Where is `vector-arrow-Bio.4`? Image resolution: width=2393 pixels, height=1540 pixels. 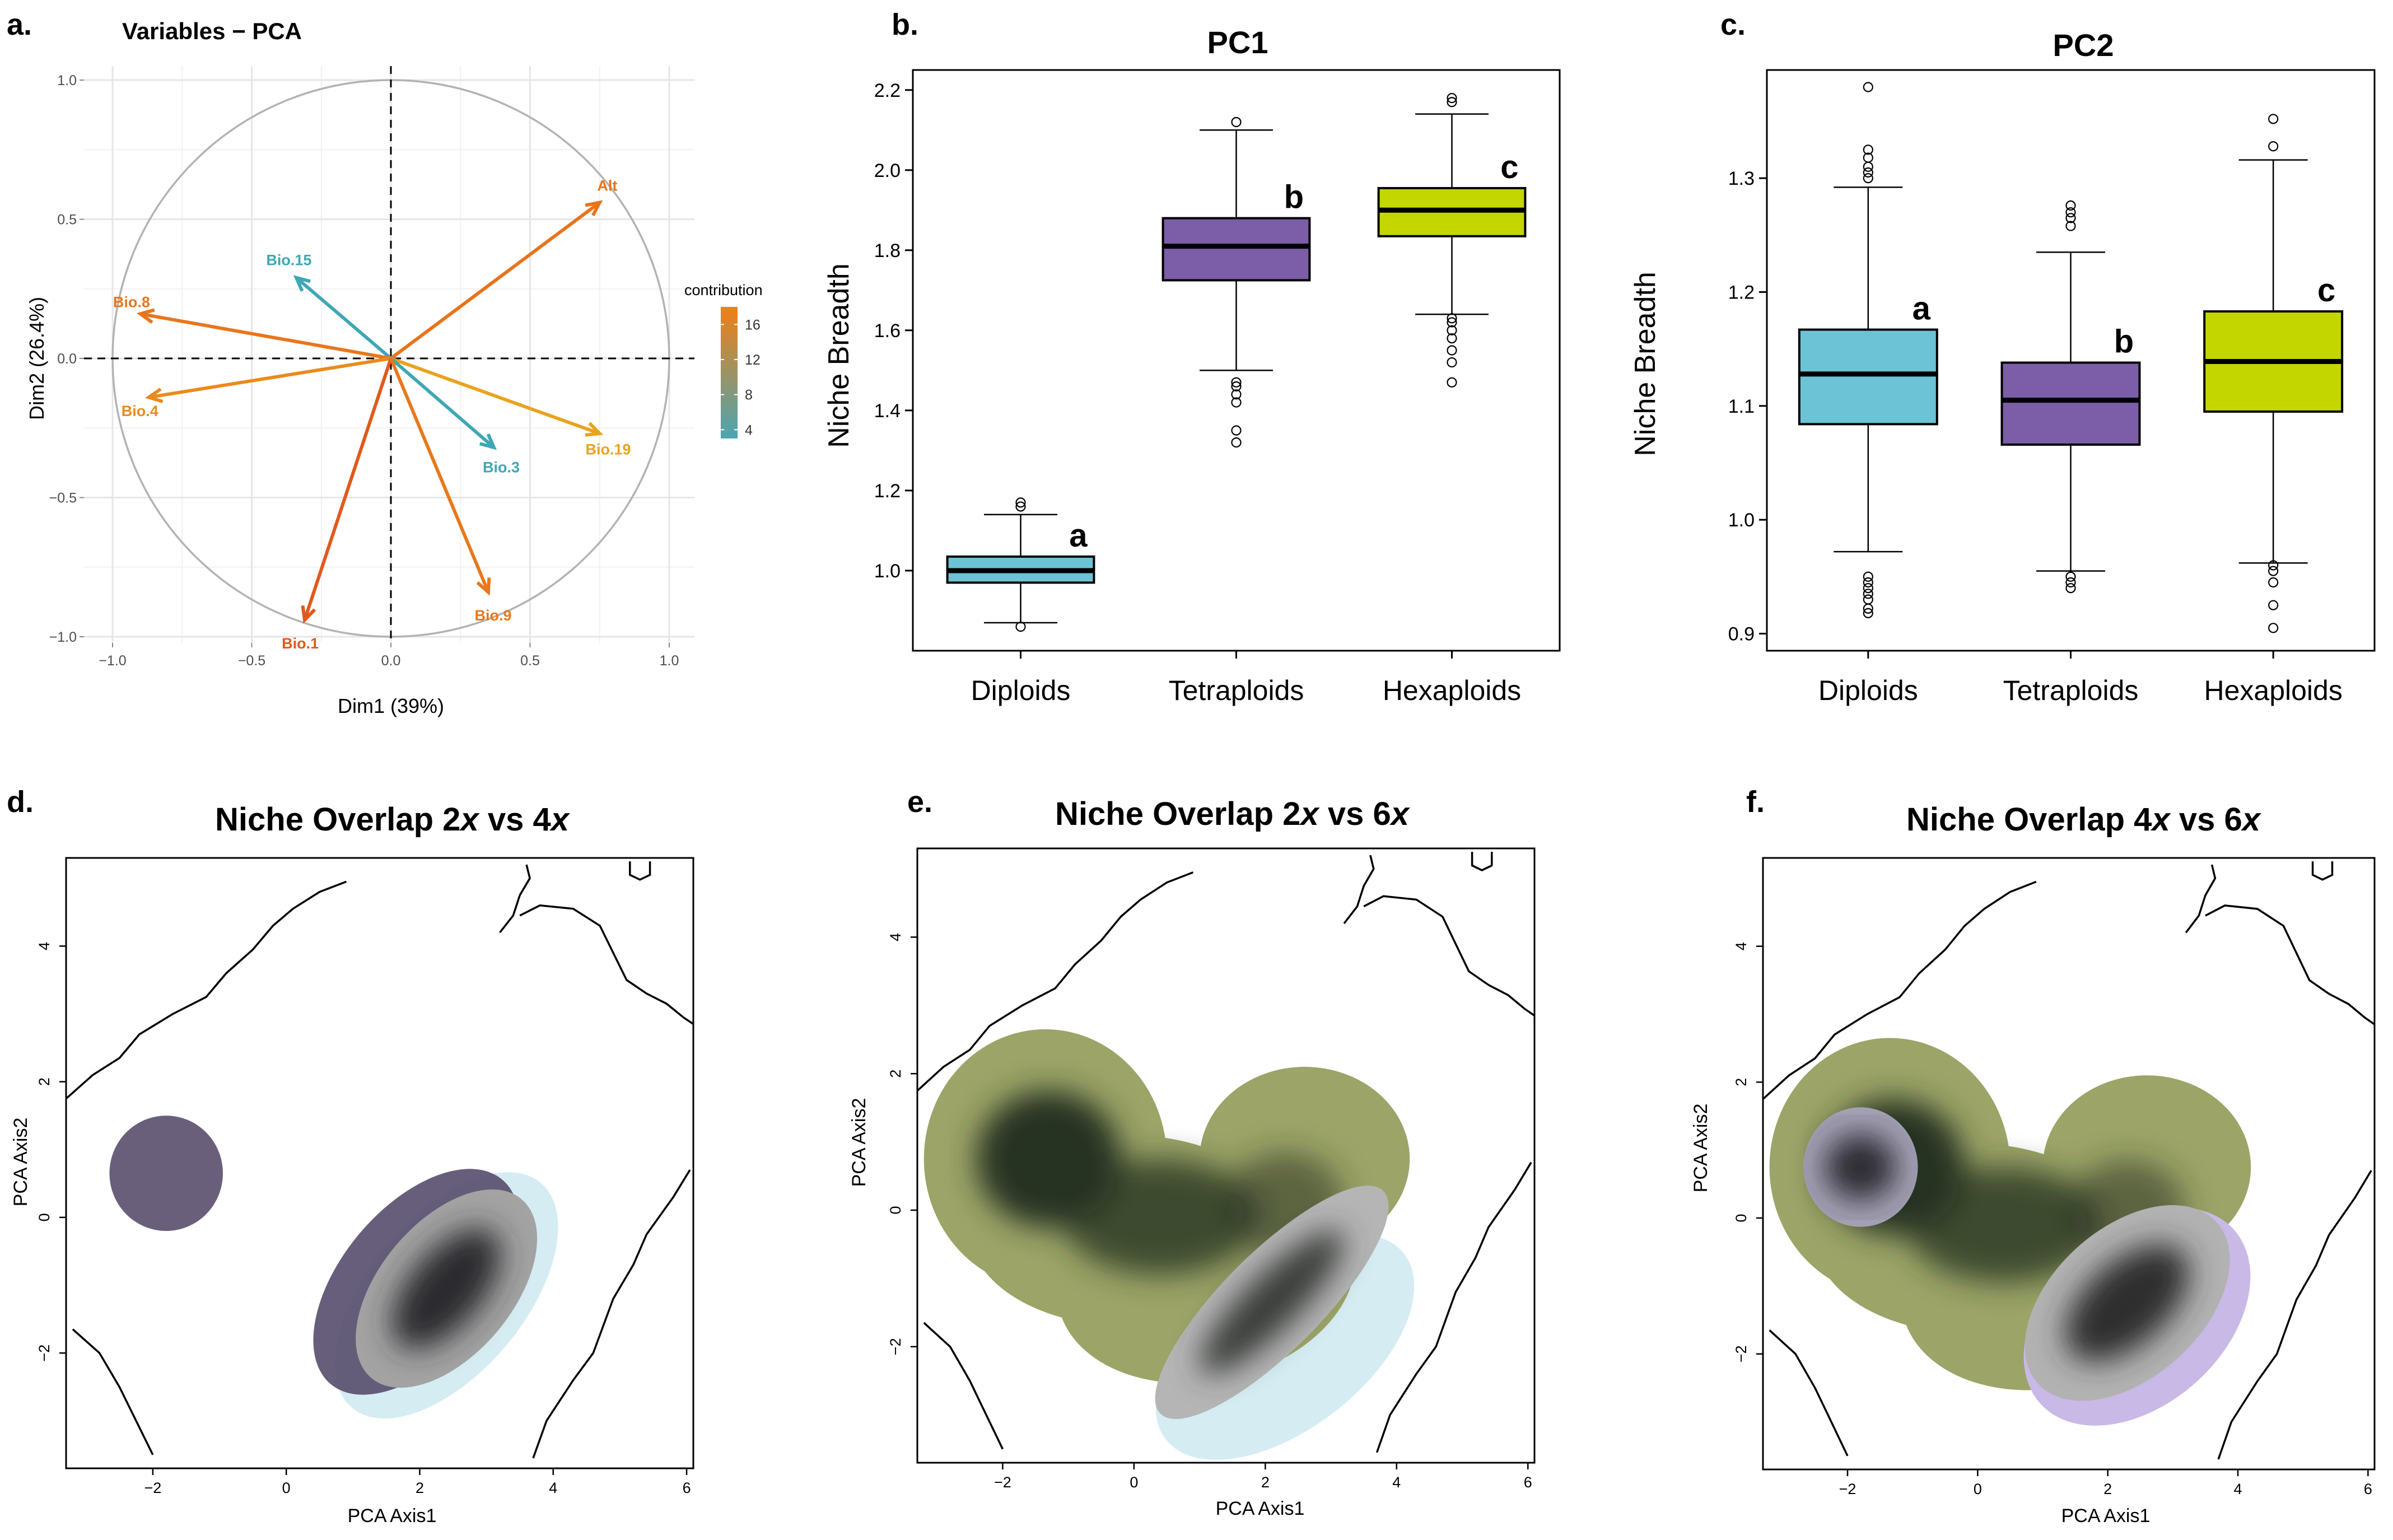
vector-arrow-Bio.4 is located at coordinates (269, 378).